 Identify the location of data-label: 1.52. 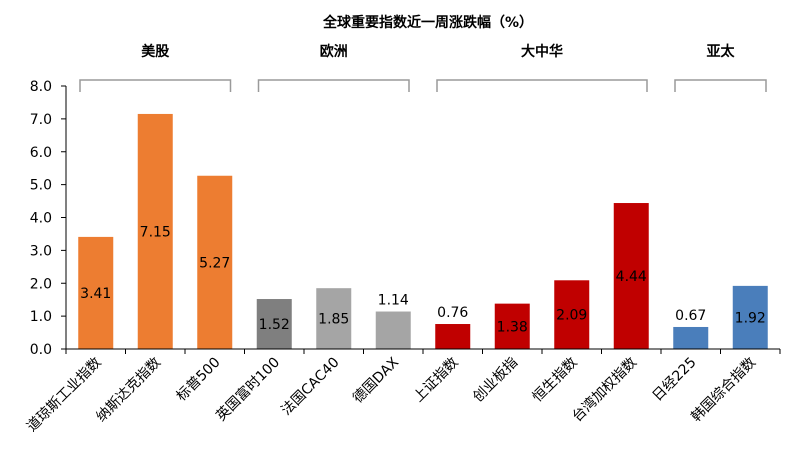
(274, 325).